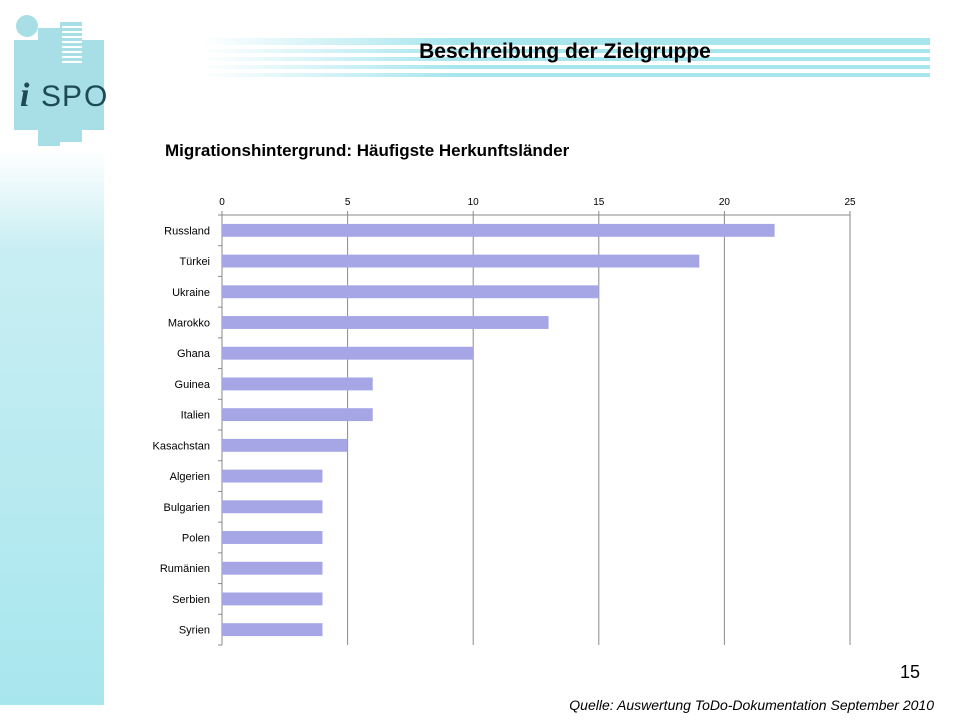  What do you see at coordinates (725, 202) in the screenshot?
I see `x-tick-label-4: 20` at bounding box center [725, 202].